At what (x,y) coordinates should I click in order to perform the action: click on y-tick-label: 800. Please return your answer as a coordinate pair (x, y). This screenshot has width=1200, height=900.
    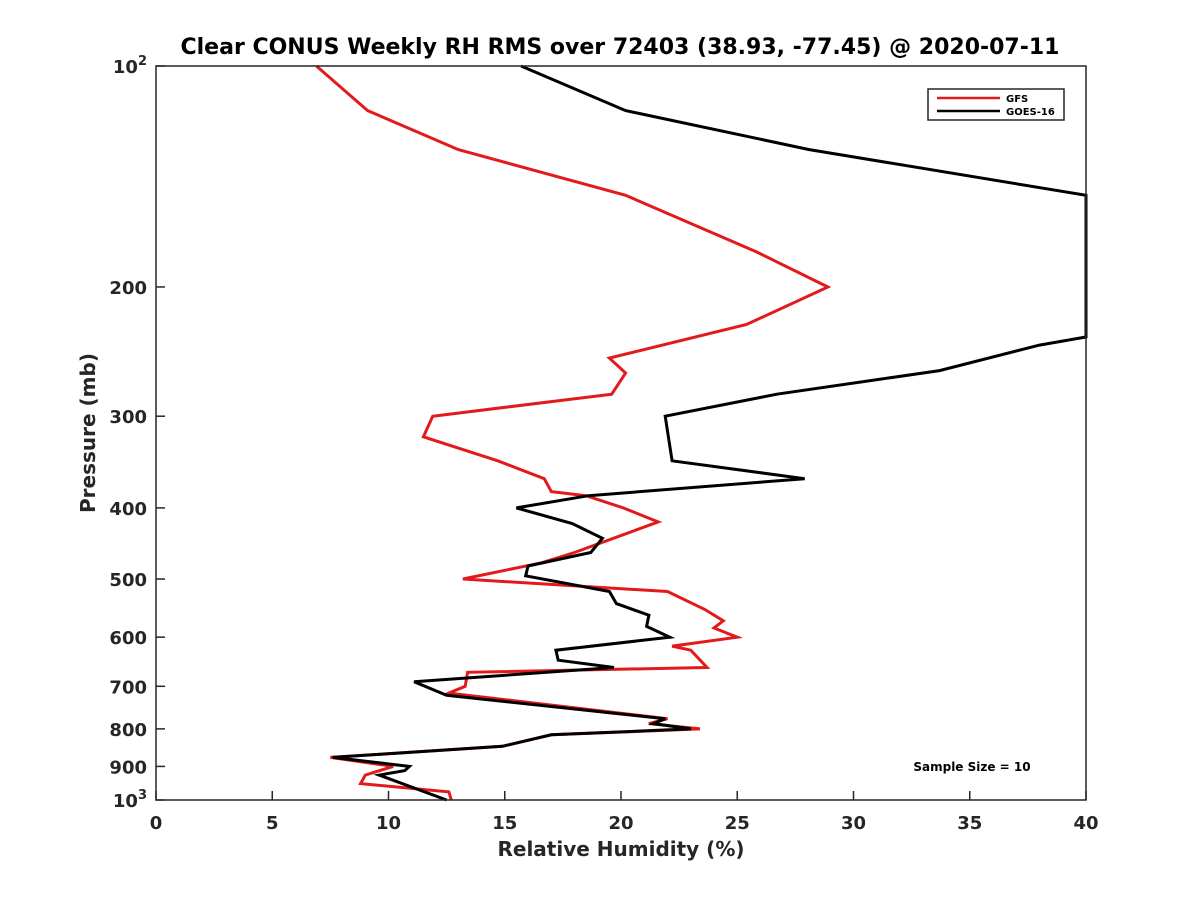
    Looking at the image, I should click on (128, 730).